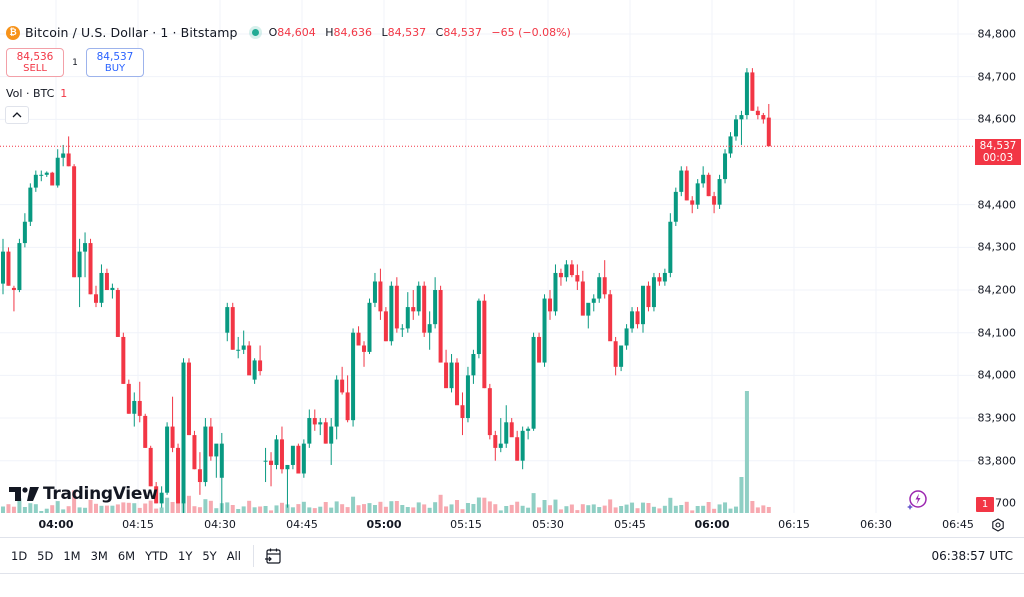 Image resolution: width=1024 pixels, height=597 pixels. What do you see at coordinates (131, 32) in the screenshot?
I see `symbol-title: Bitcoin / U.S. Dollar · 1 · Bitstamp` at bounding box center [131, 32].